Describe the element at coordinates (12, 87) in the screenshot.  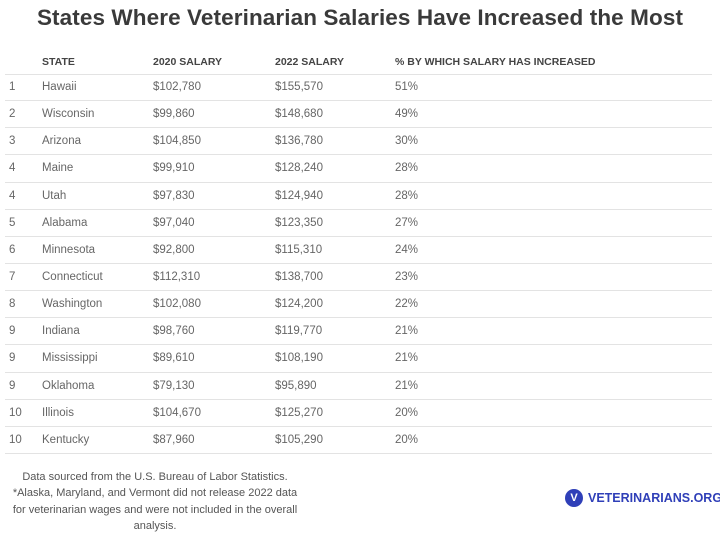
I see `cell-rank: 1` at that location.